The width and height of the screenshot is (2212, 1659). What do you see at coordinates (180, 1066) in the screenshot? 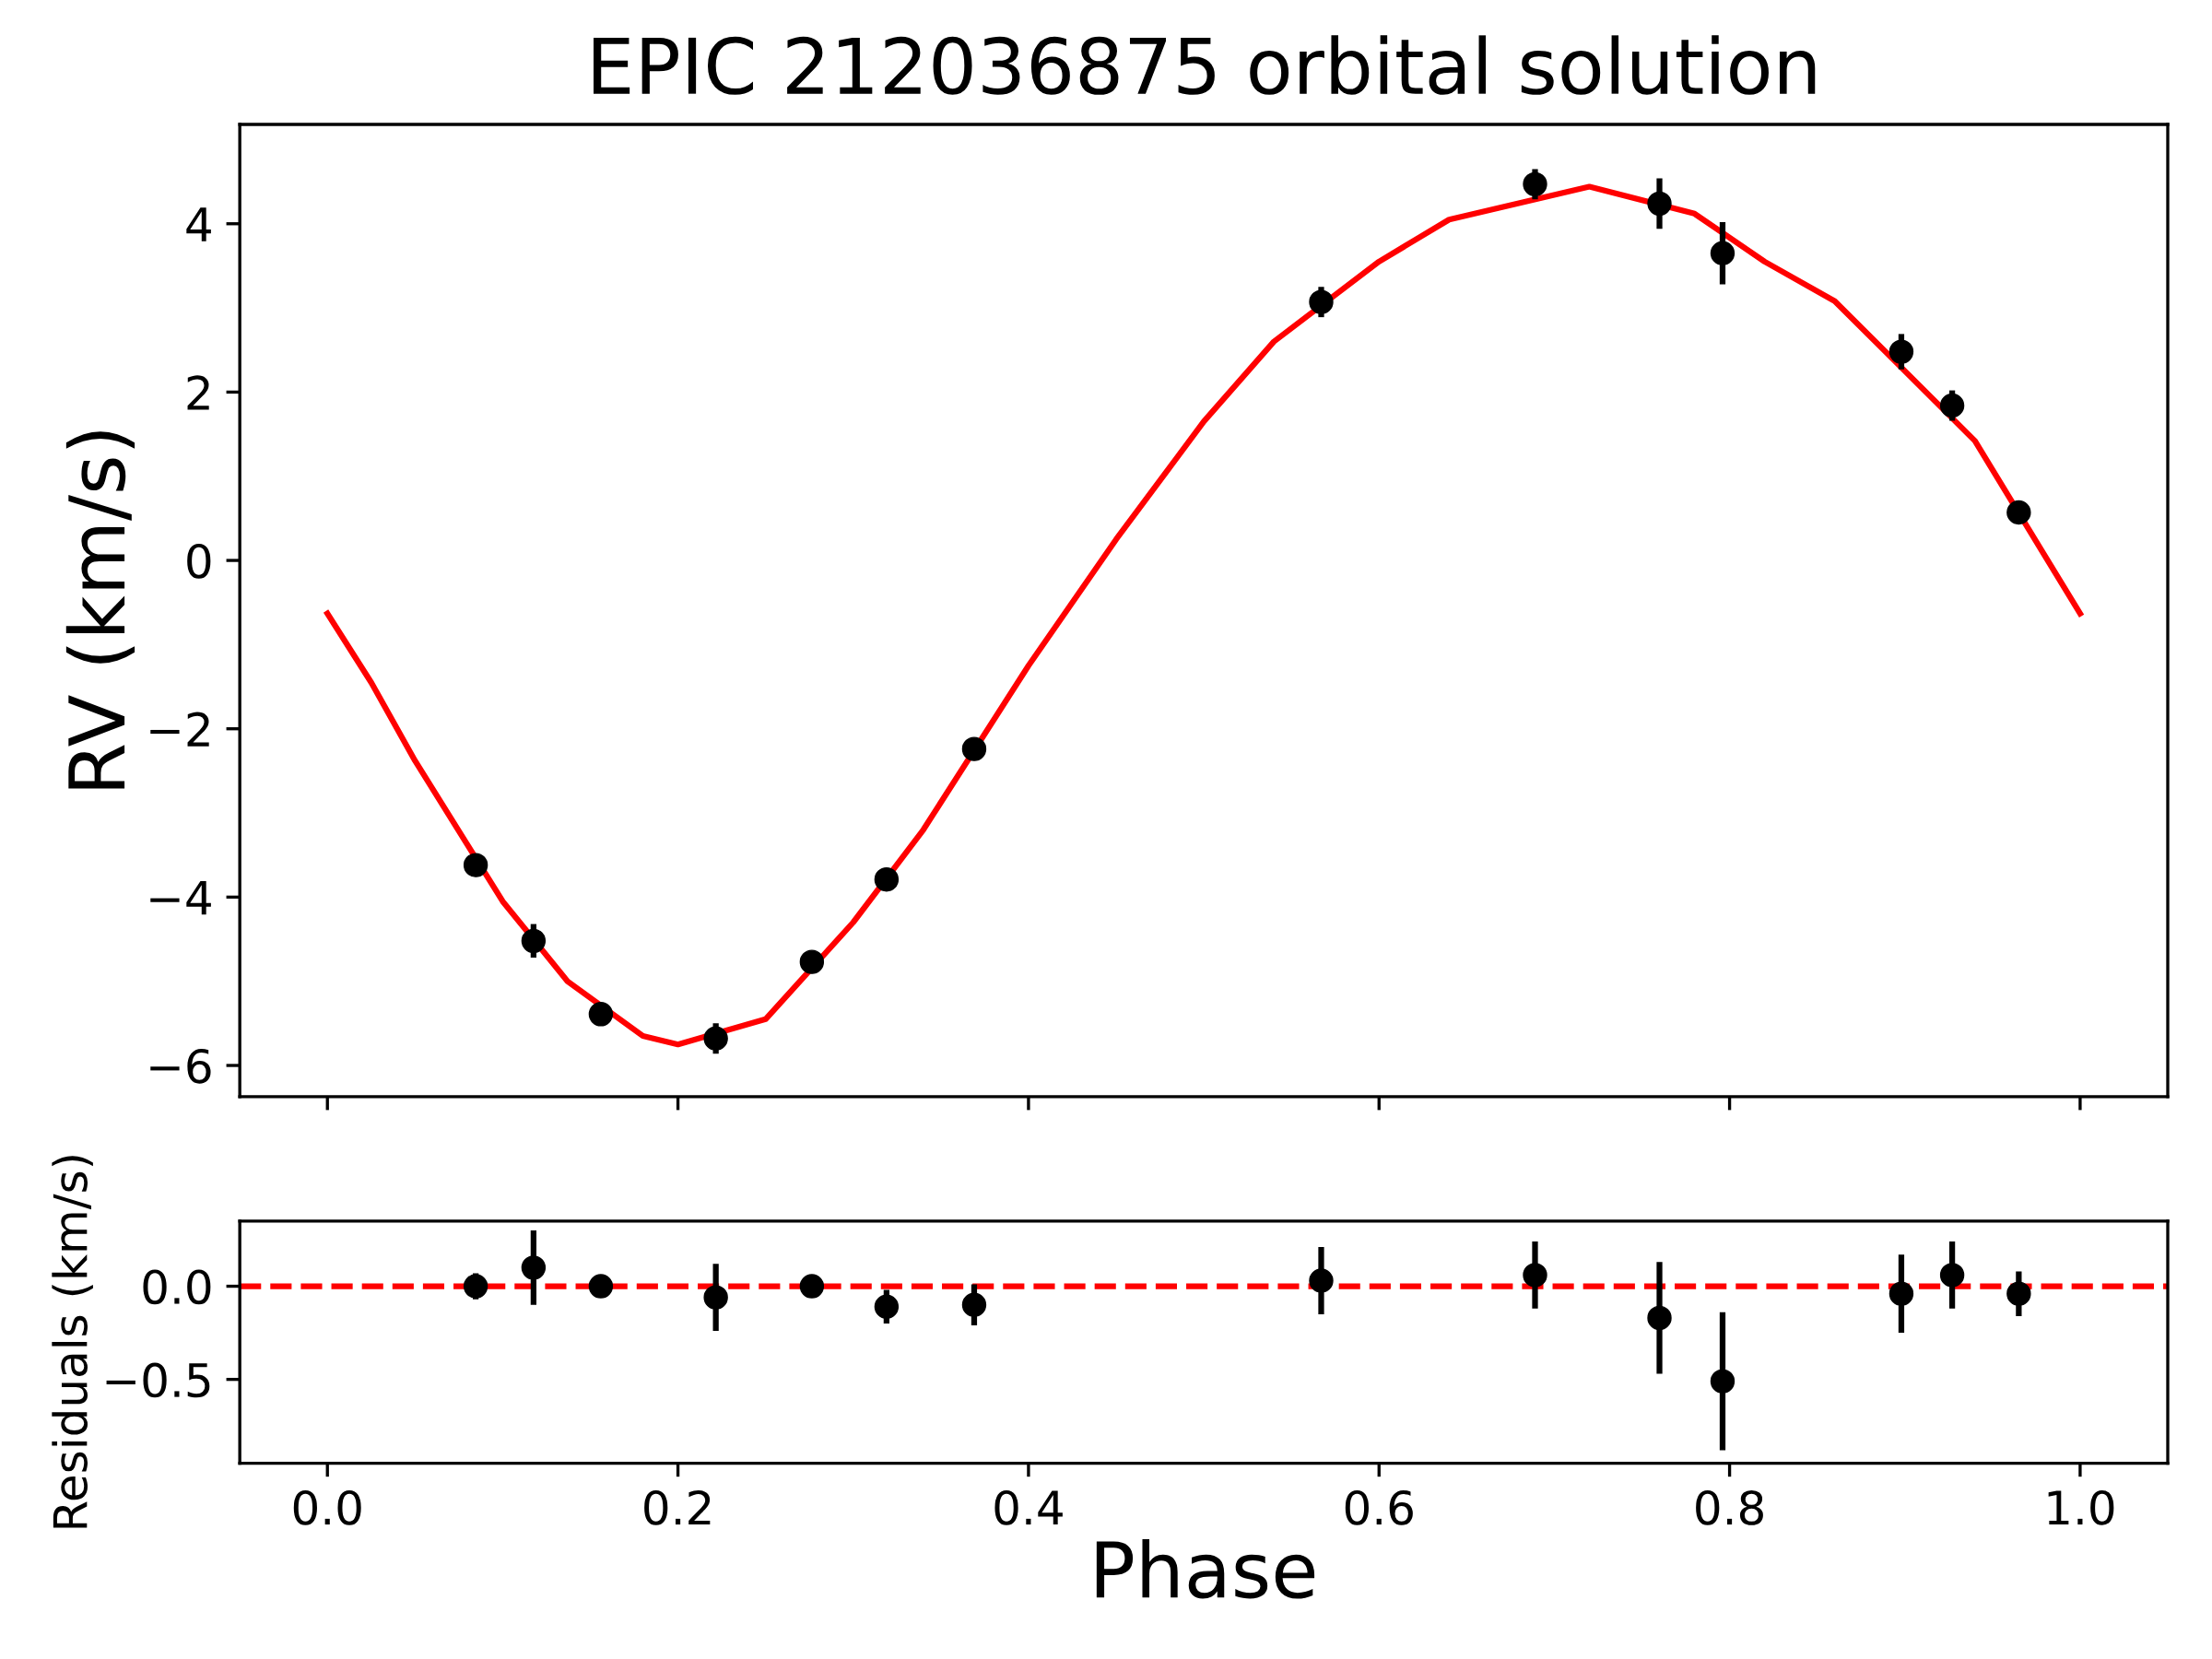
I see `y-tick-label: −6` at bounding box center [180, 1066].